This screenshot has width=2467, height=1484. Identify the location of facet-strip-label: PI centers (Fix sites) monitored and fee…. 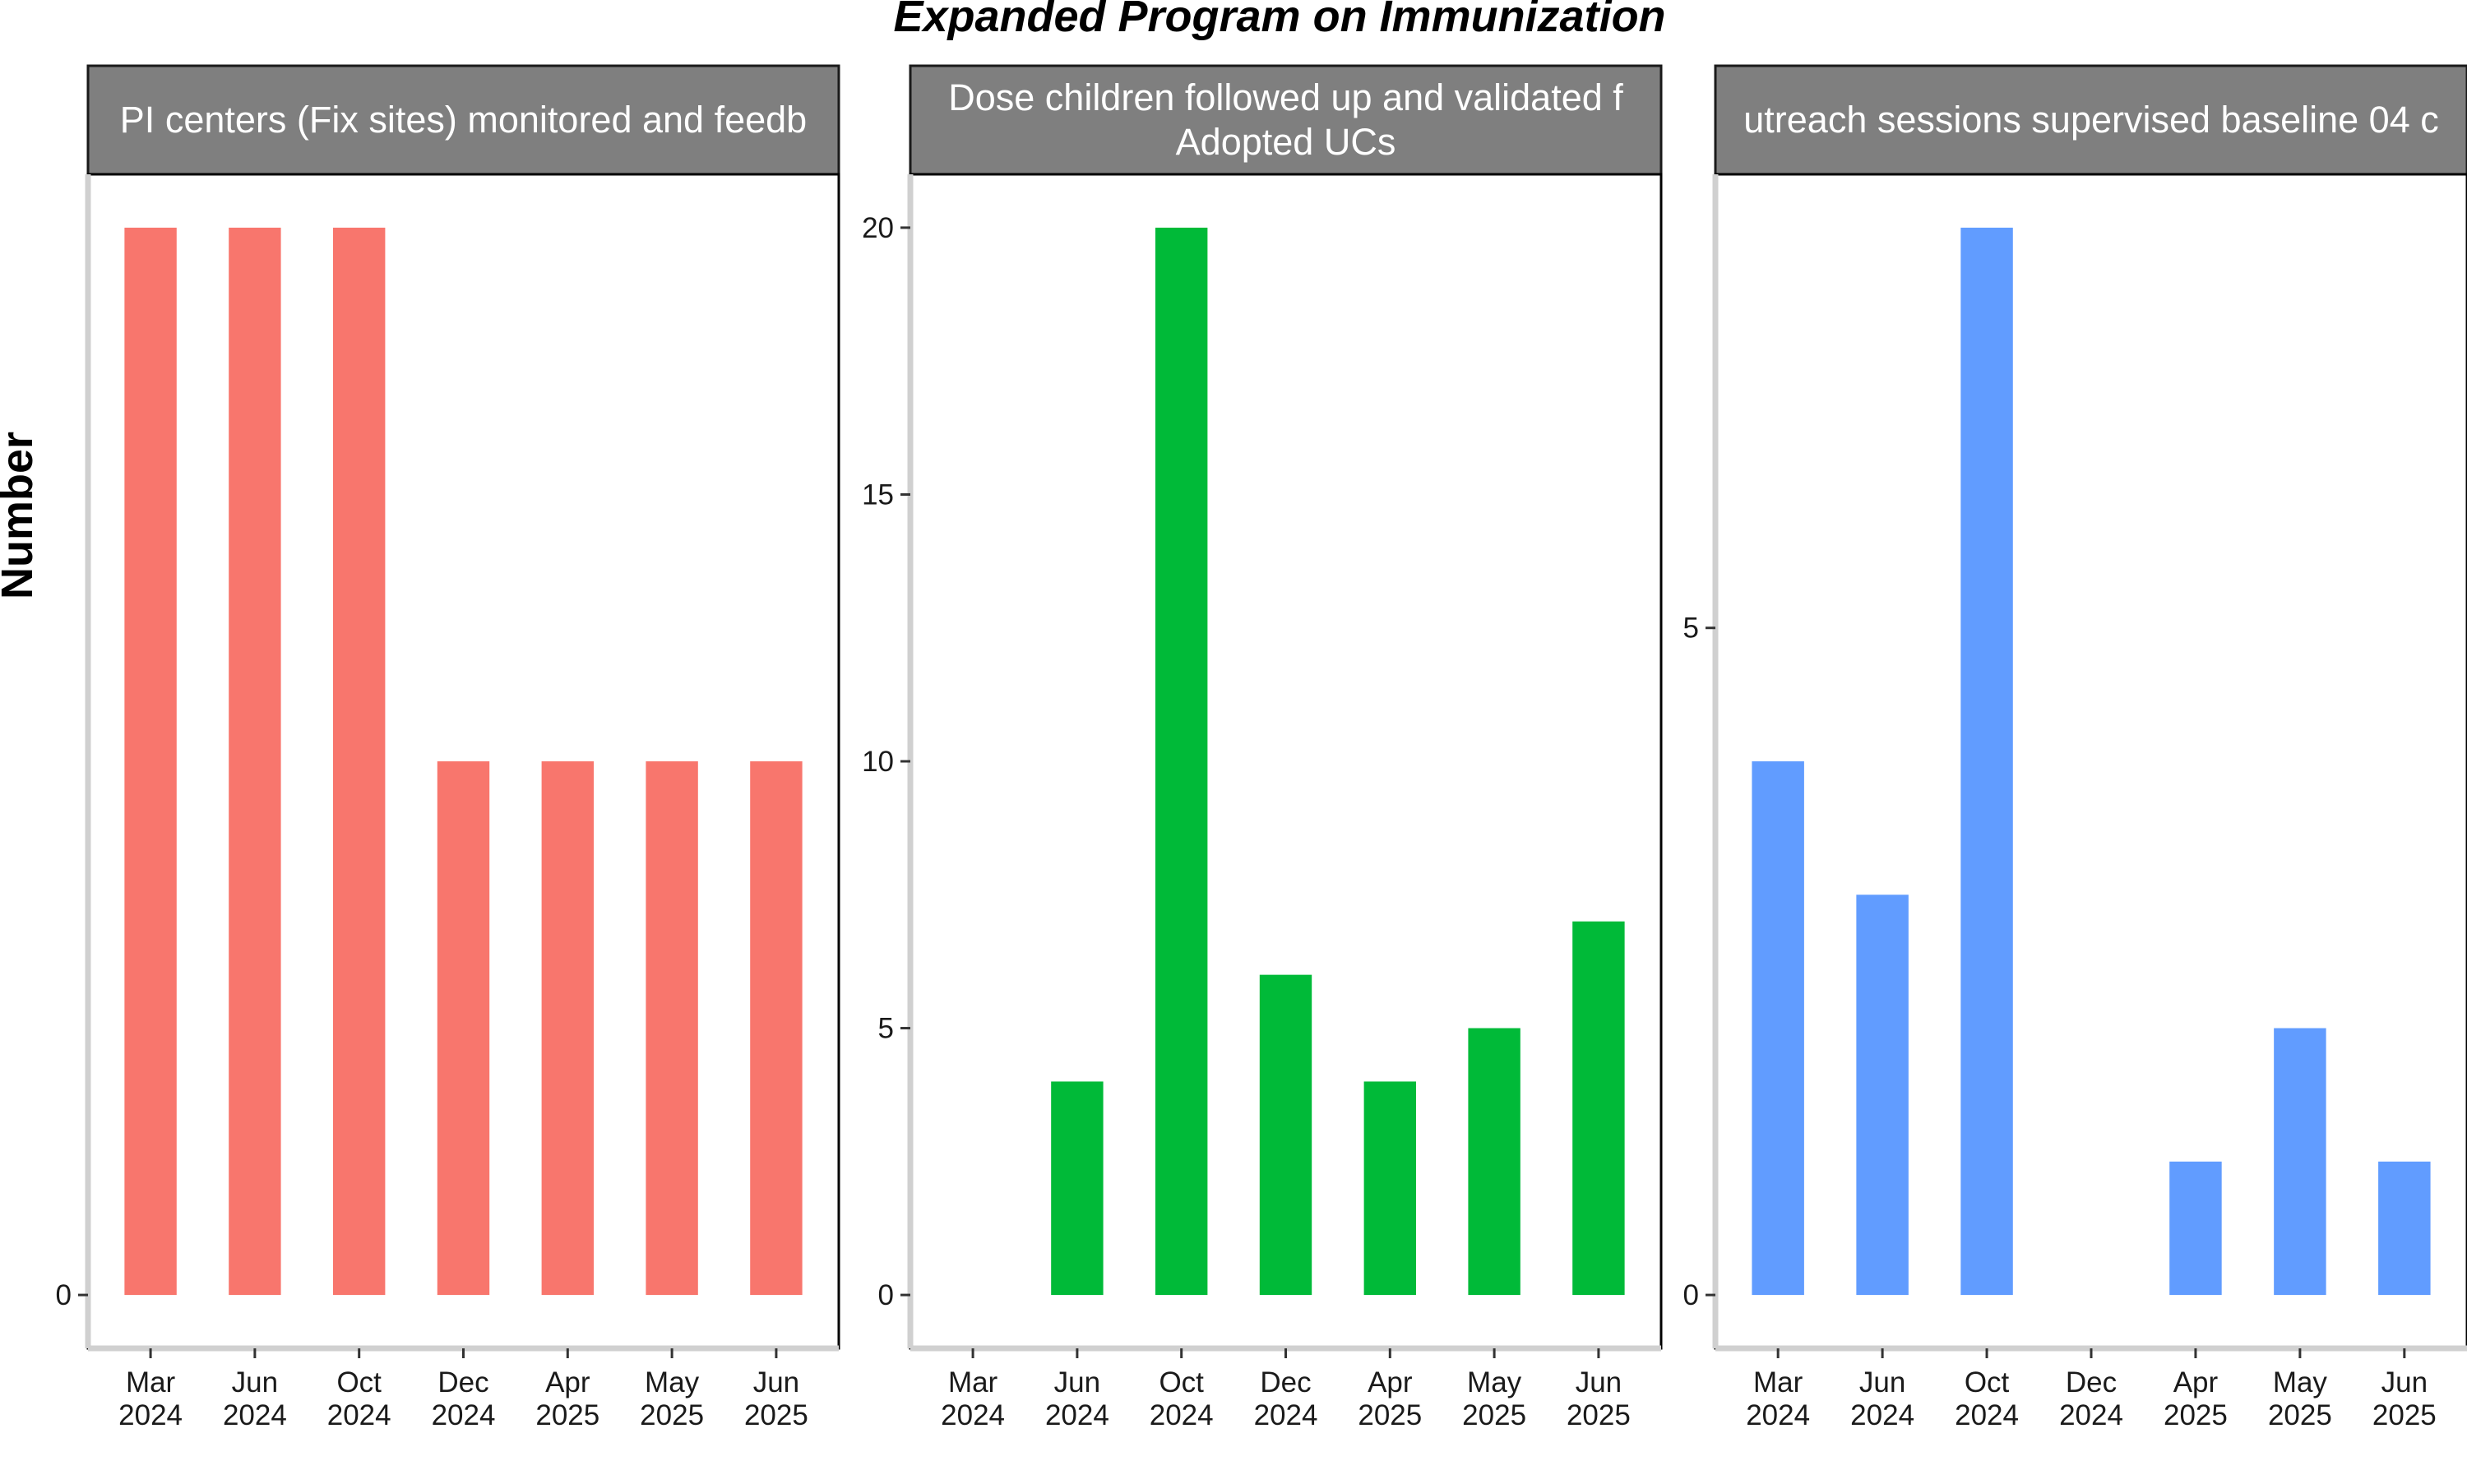
(463, 120).